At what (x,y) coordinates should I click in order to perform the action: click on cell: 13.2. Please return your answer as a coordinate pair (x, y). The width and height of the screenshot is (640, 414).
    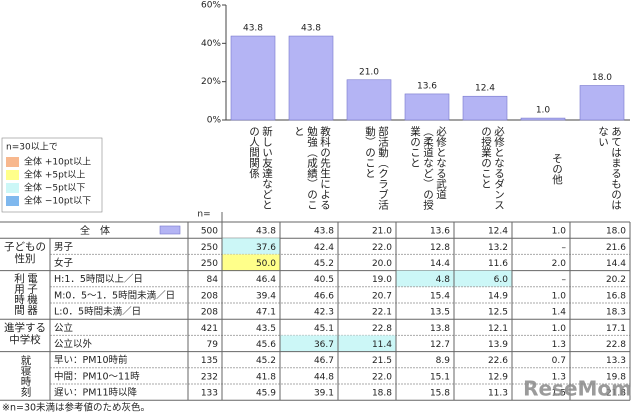
    Looking at the image, I should click on (498, 248).